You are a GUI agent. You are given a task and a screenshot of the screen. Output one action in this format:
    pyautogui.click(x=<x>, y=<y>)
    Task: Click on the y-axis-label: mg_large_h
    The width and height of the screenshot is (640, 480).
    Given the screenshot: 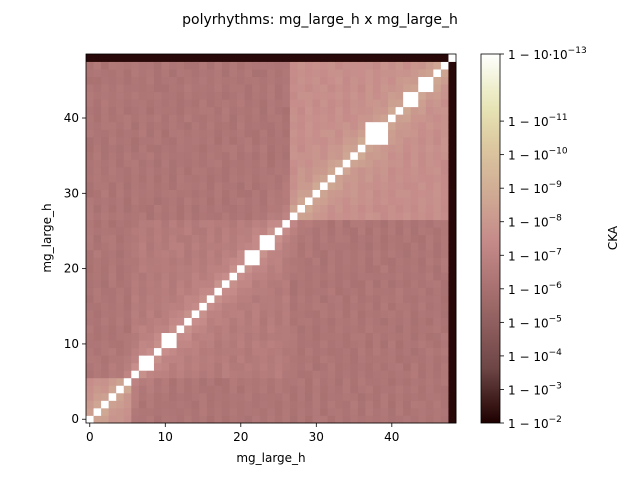 What is the action you would take?
    pyautogui.click(x=47, y=237)
    